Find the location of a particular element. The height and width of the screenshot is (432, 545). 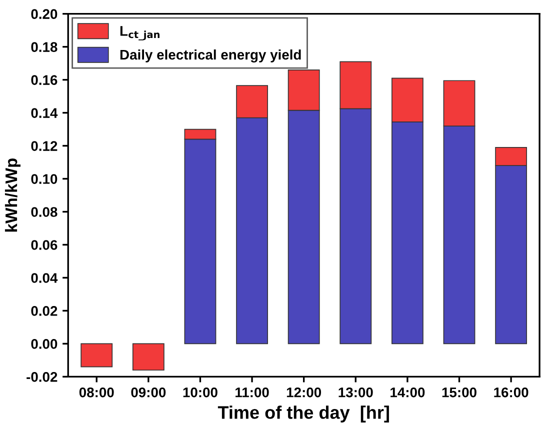

x-axis-title: Time of the day [hr] is located at coordinates (303, 414).